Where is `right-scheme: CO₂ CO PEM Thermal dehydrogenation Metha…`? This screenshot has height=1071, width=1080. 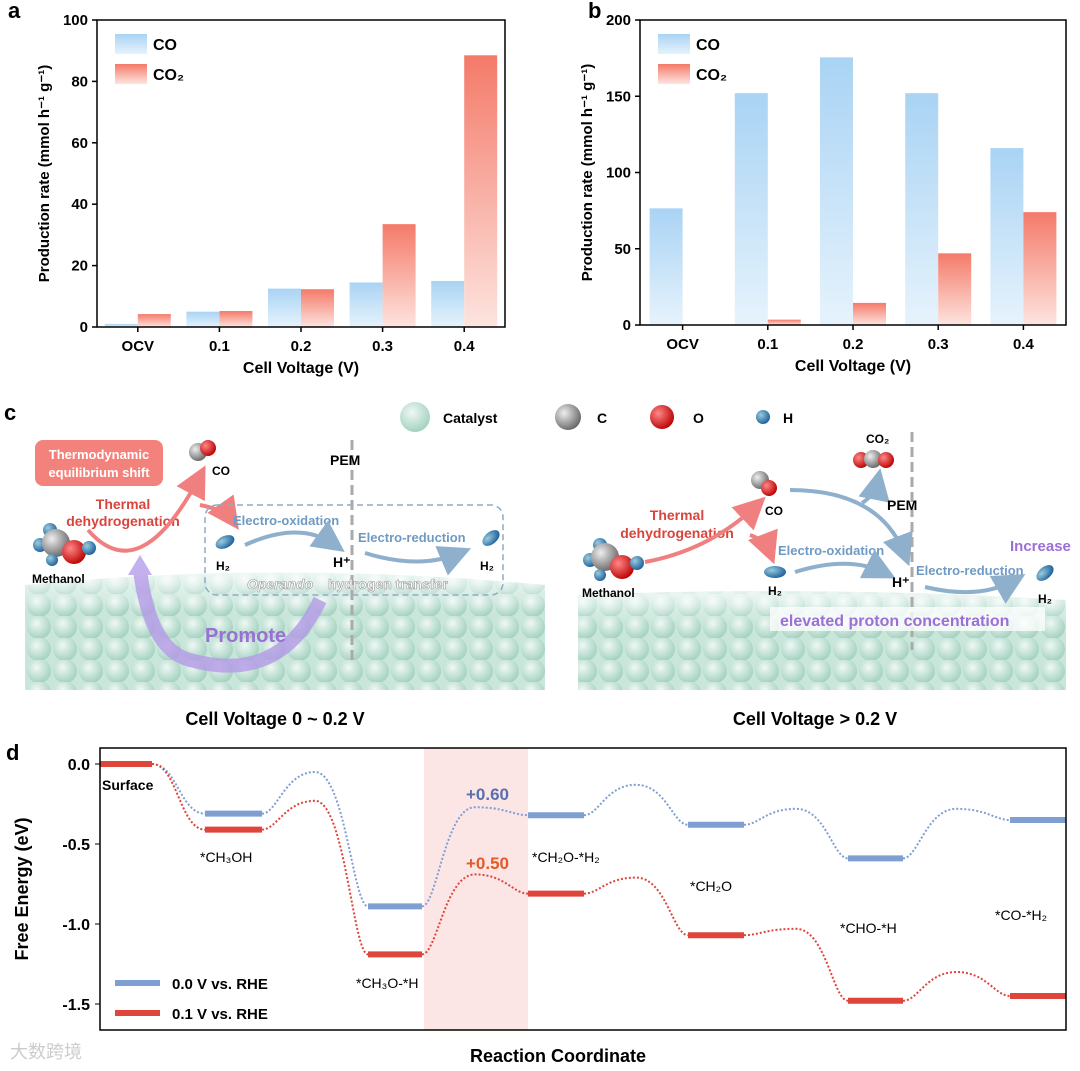
right-scheme: CO₂ CO PEM Thermal dehydrogenation Metha… is located at coordinates (824, 580).